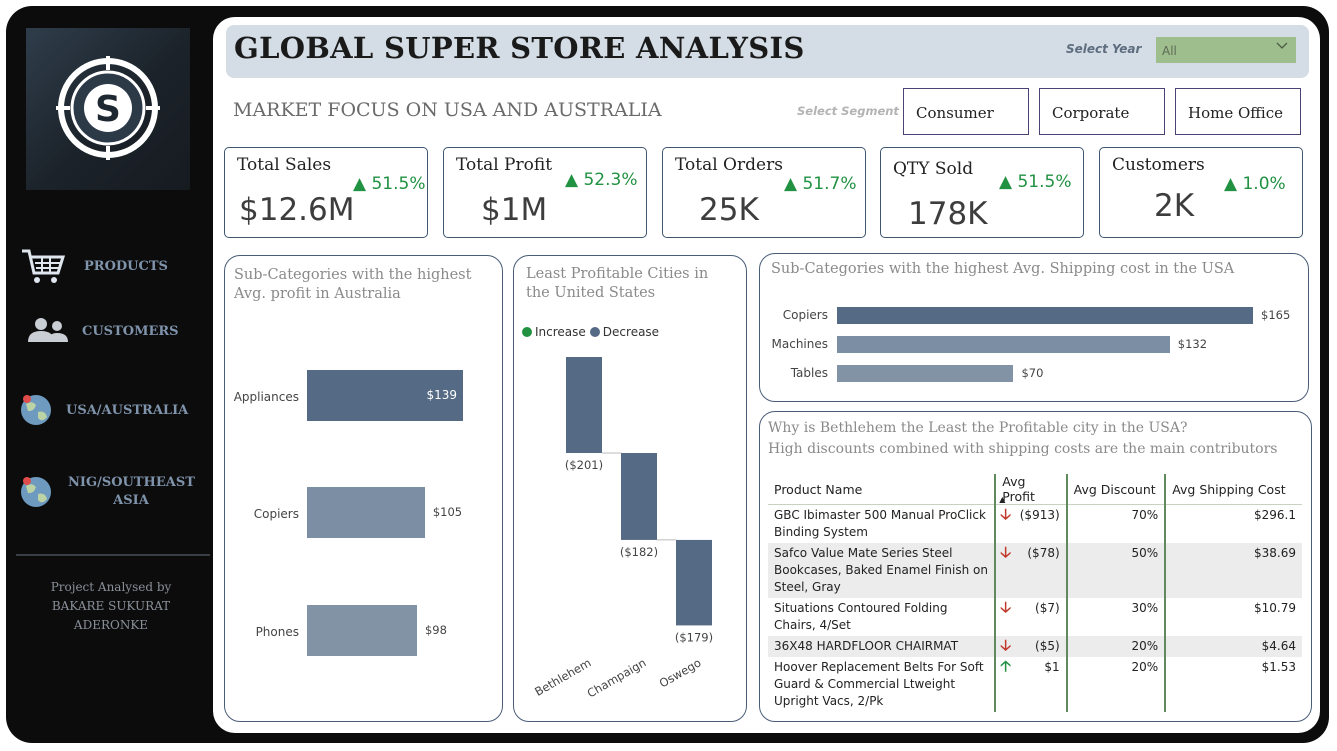 The image size is (1337, 751). What do you see at coordinates (882, 489) in the screenshot?
I see `col-header-product-name: Product Name` at bounding box center [882, 489].